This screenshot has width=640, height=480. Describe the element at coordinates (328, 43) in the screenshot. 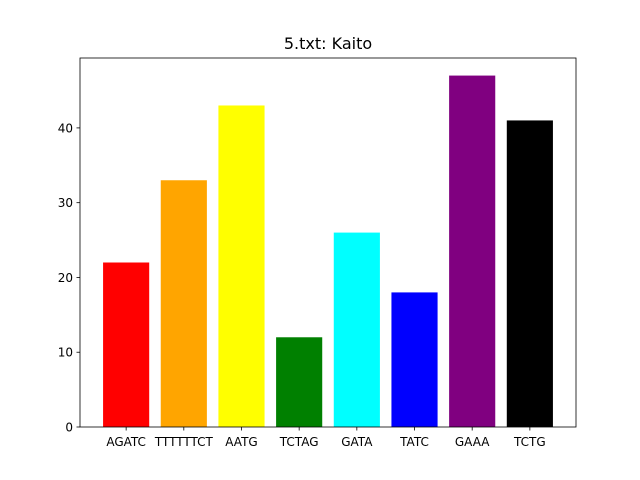

I see `chart-title: 5.txt: Kaito` at that location.